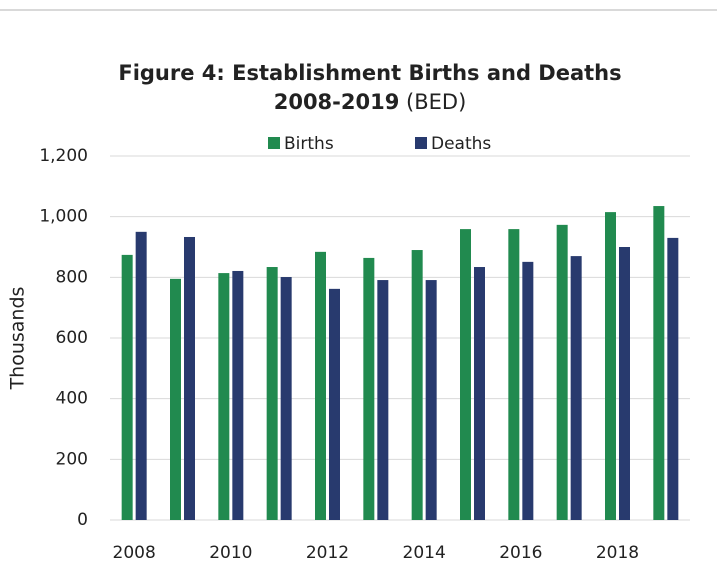 The height and width of the screenshot is (588, 717). I want to click on y-tick-label: 600, so click(72, 338).